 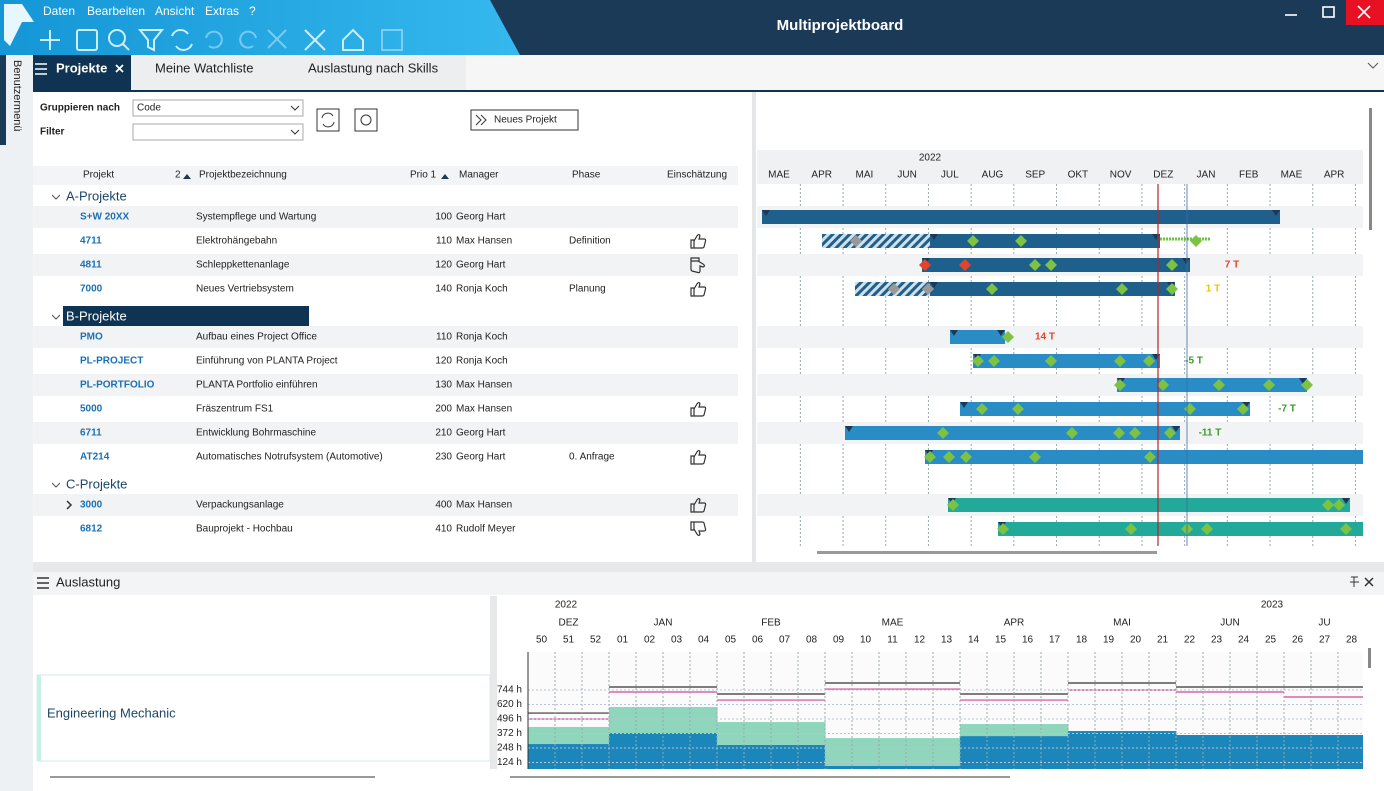 What do you see at coordinates (236, 241) in the screenshot?
I see `project-name: Elektrohängebahn` at bounding box center [236, 241].